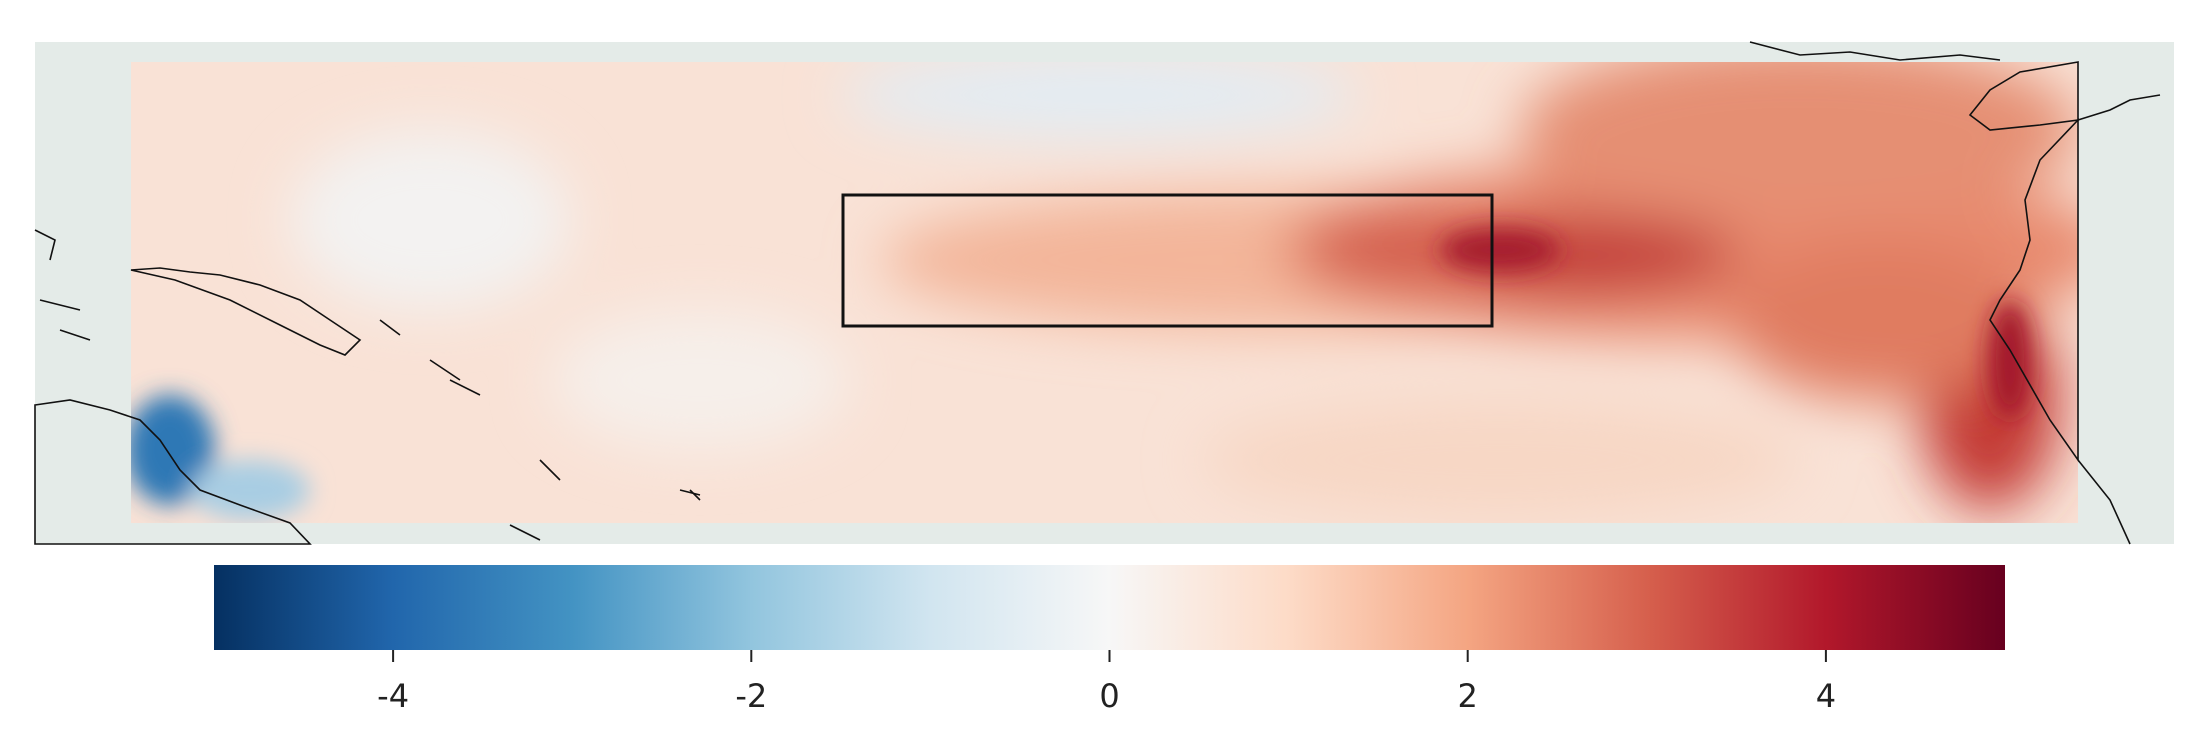 This screenshot has width=2211, height=748. Describe the element at coordinates (393, 696) in the screenshot. I see `tick-label: -4` at that location.